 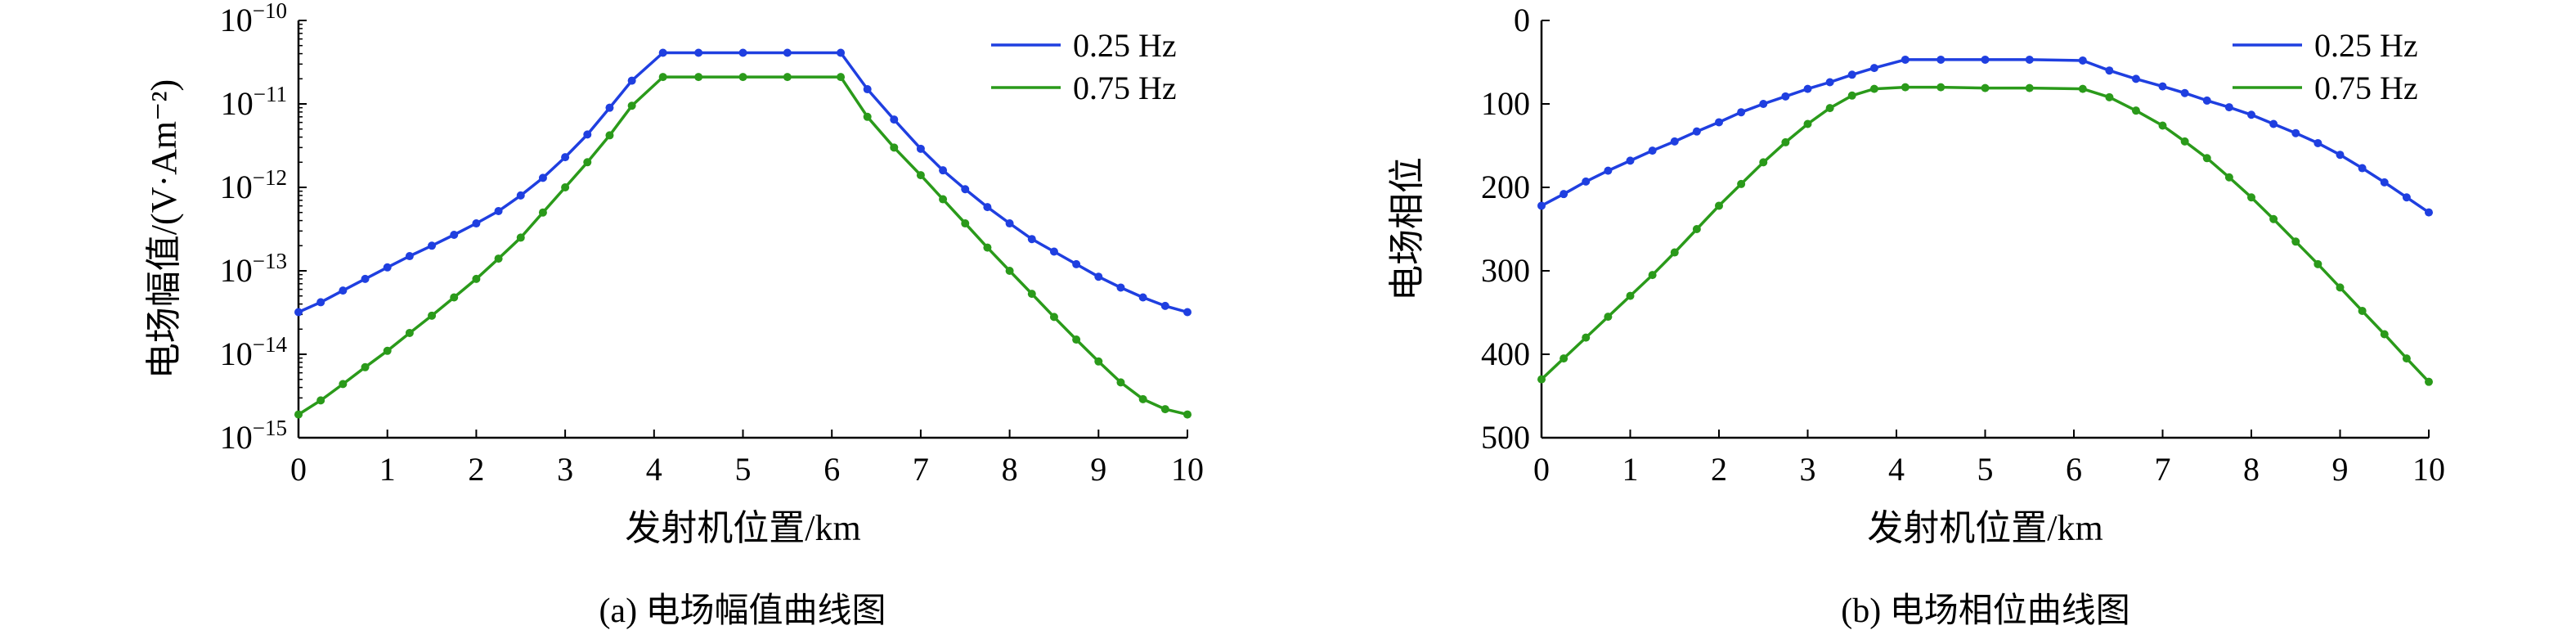 I want to click on y-tick-label: 500, so click(x=1505, y=438).